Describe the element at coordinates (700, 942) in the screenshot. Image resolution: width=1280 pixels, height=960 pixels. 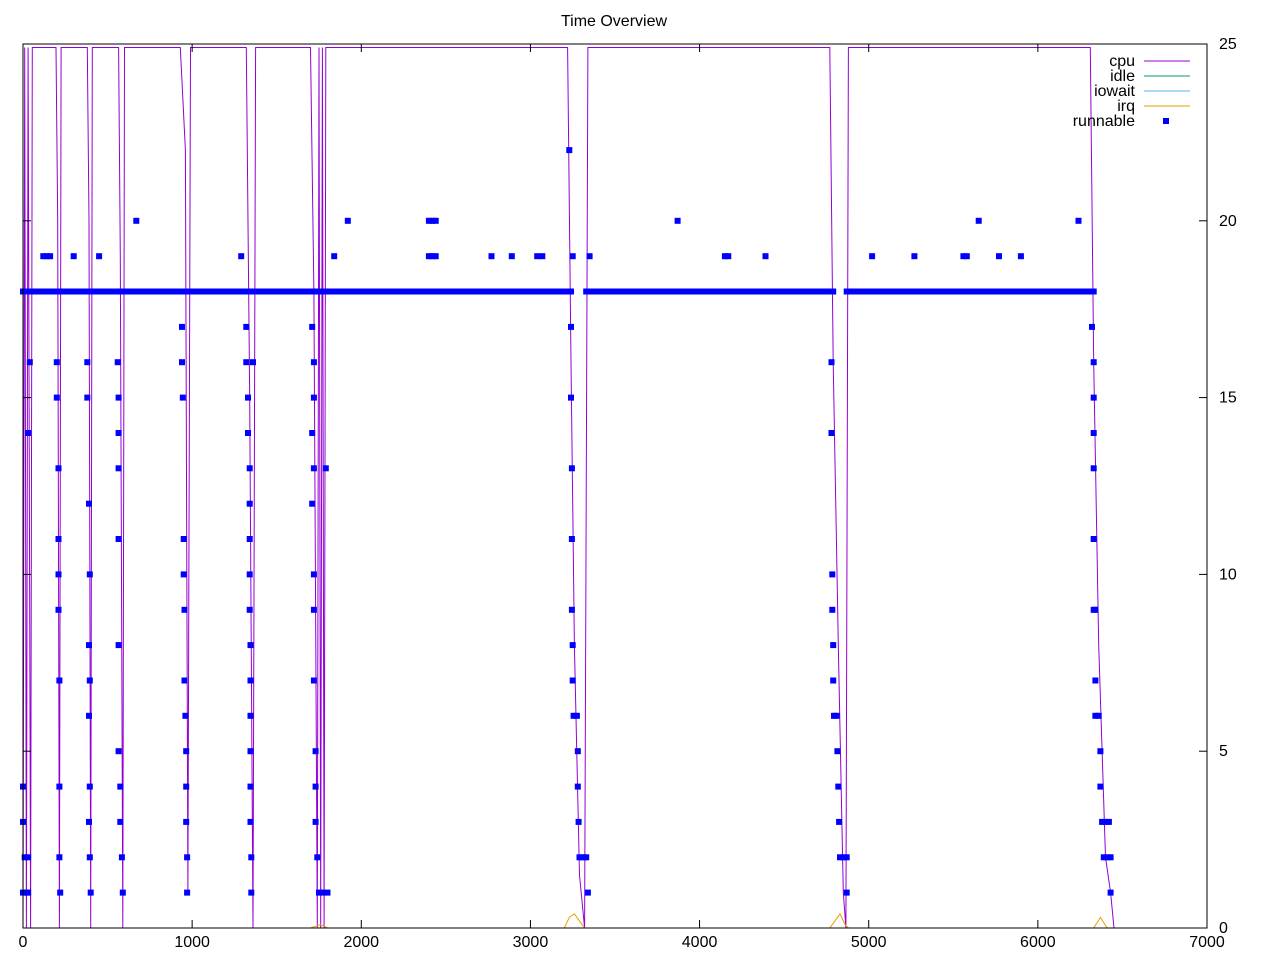
I see `x-tick-label: 4000` at that location.